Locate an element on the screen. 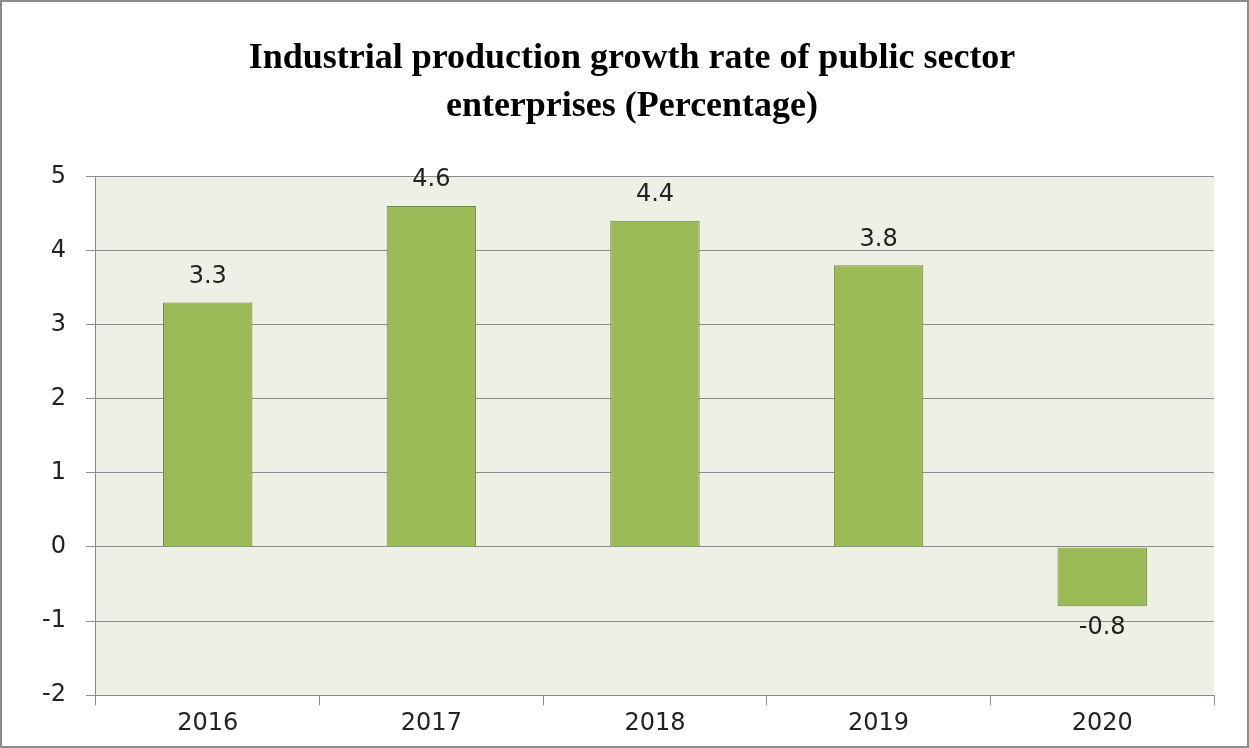 The height and width of the screenshot is (748, 1249). data-label: 4.4 is located at coordinates (655, 193).